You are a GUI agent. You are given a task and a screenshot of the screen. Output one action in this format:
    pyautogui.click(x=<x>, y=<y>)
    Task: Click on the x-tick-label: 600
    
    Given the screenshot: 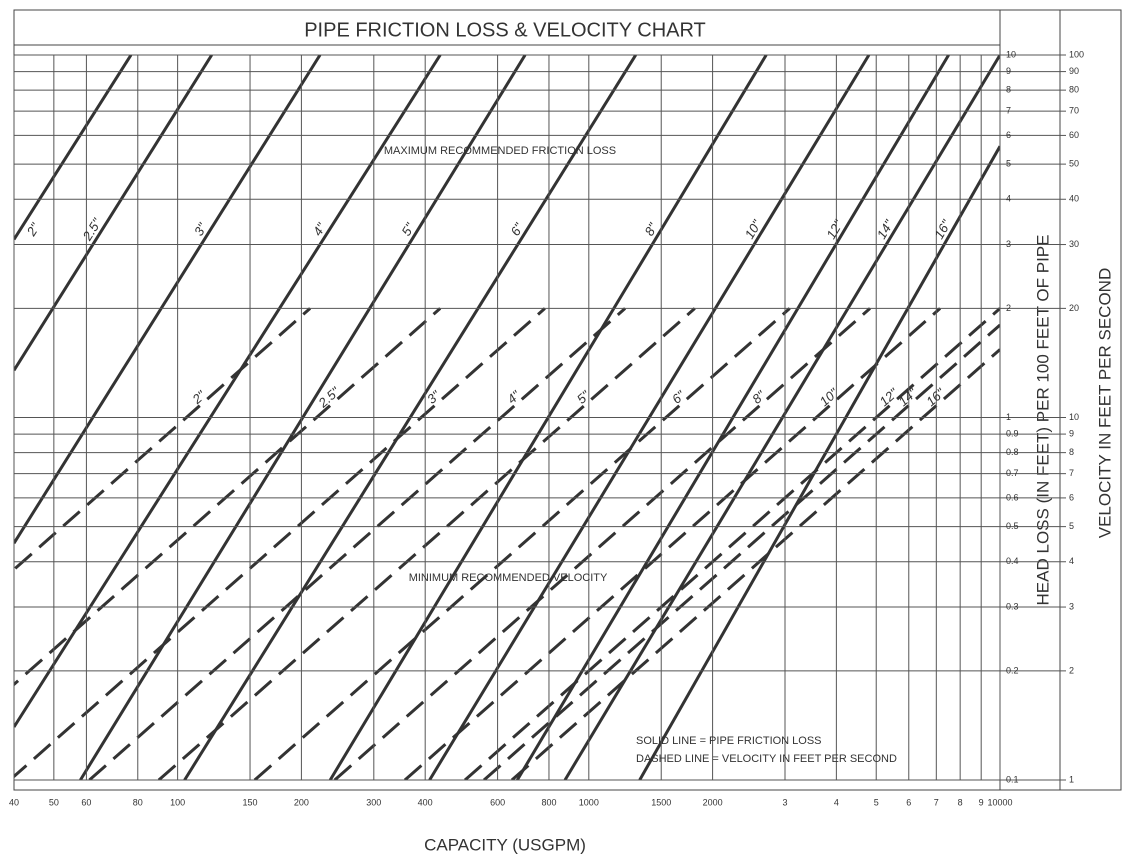 What is the action you would take?
    pyautogui.click(x=497, y=802)
    